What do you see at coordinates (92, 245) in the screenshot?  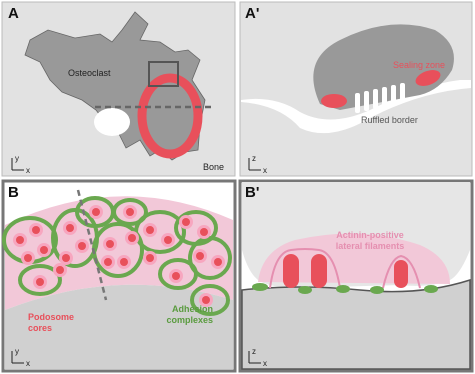 I see `section-line` at bounding box center [92, 245].